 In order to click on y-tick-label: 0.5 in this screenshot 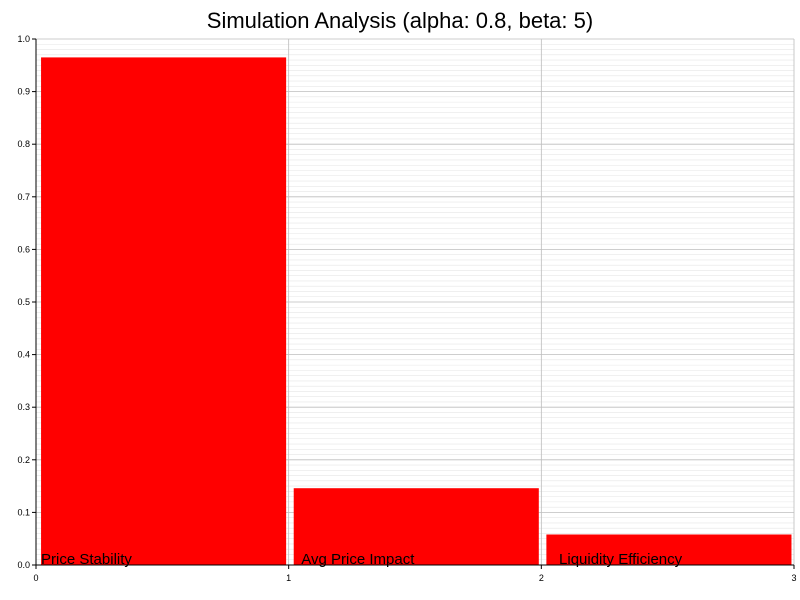, I will do `click(23, 302)`.